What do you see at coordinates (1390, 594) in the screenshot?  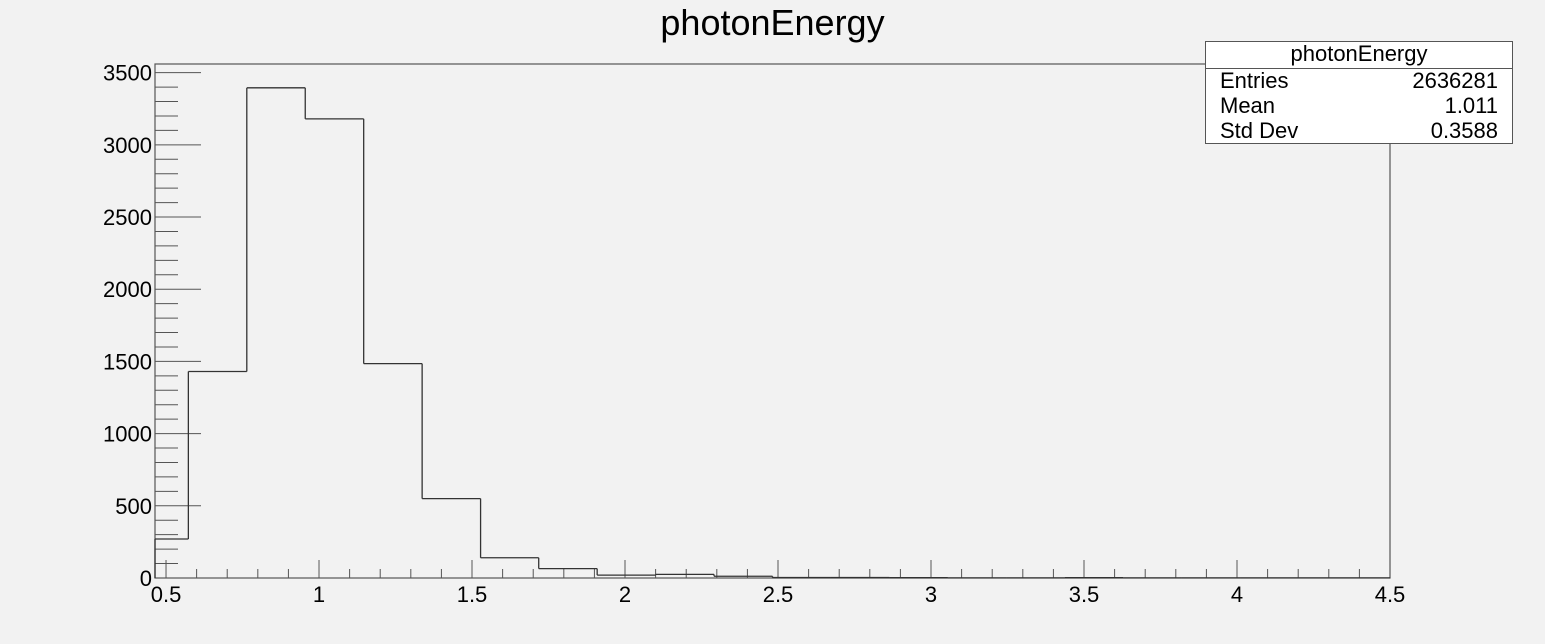 I see `x-tick-label: 4.5` at bounding box center [1390, 594].